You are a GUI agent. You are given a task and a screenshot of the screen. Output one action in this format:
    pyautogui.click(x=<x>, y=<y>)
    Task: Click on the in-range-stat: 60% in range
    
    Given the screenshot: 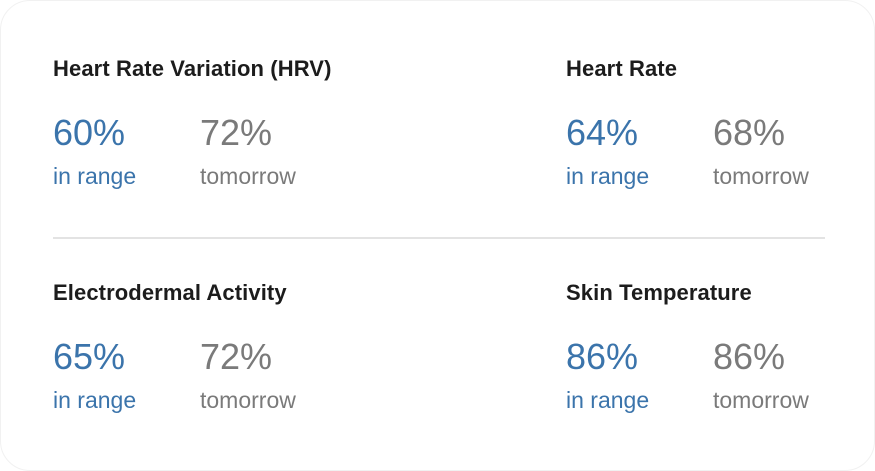 What is the action you would take?
    pyautogui.click(x=94, y=151)
    